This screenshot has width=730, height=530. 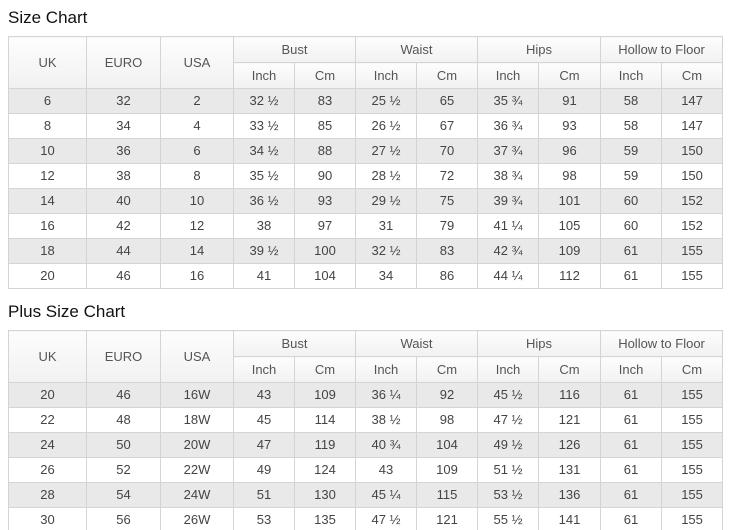 I want to click on table-cell: 26 ½, so click(x=386, y=126).